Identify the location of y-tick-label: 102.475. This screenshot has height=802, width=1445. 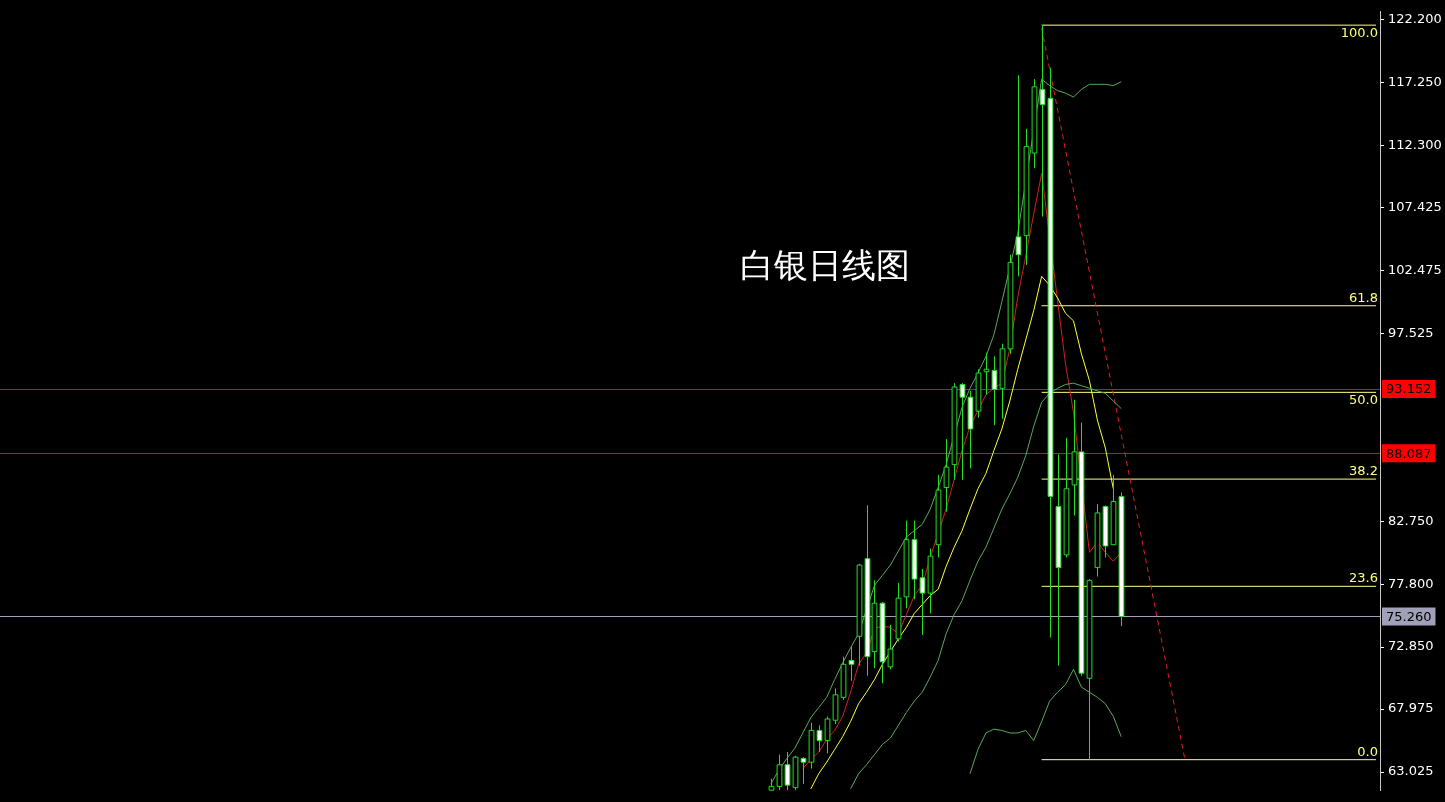
(1415, 269).